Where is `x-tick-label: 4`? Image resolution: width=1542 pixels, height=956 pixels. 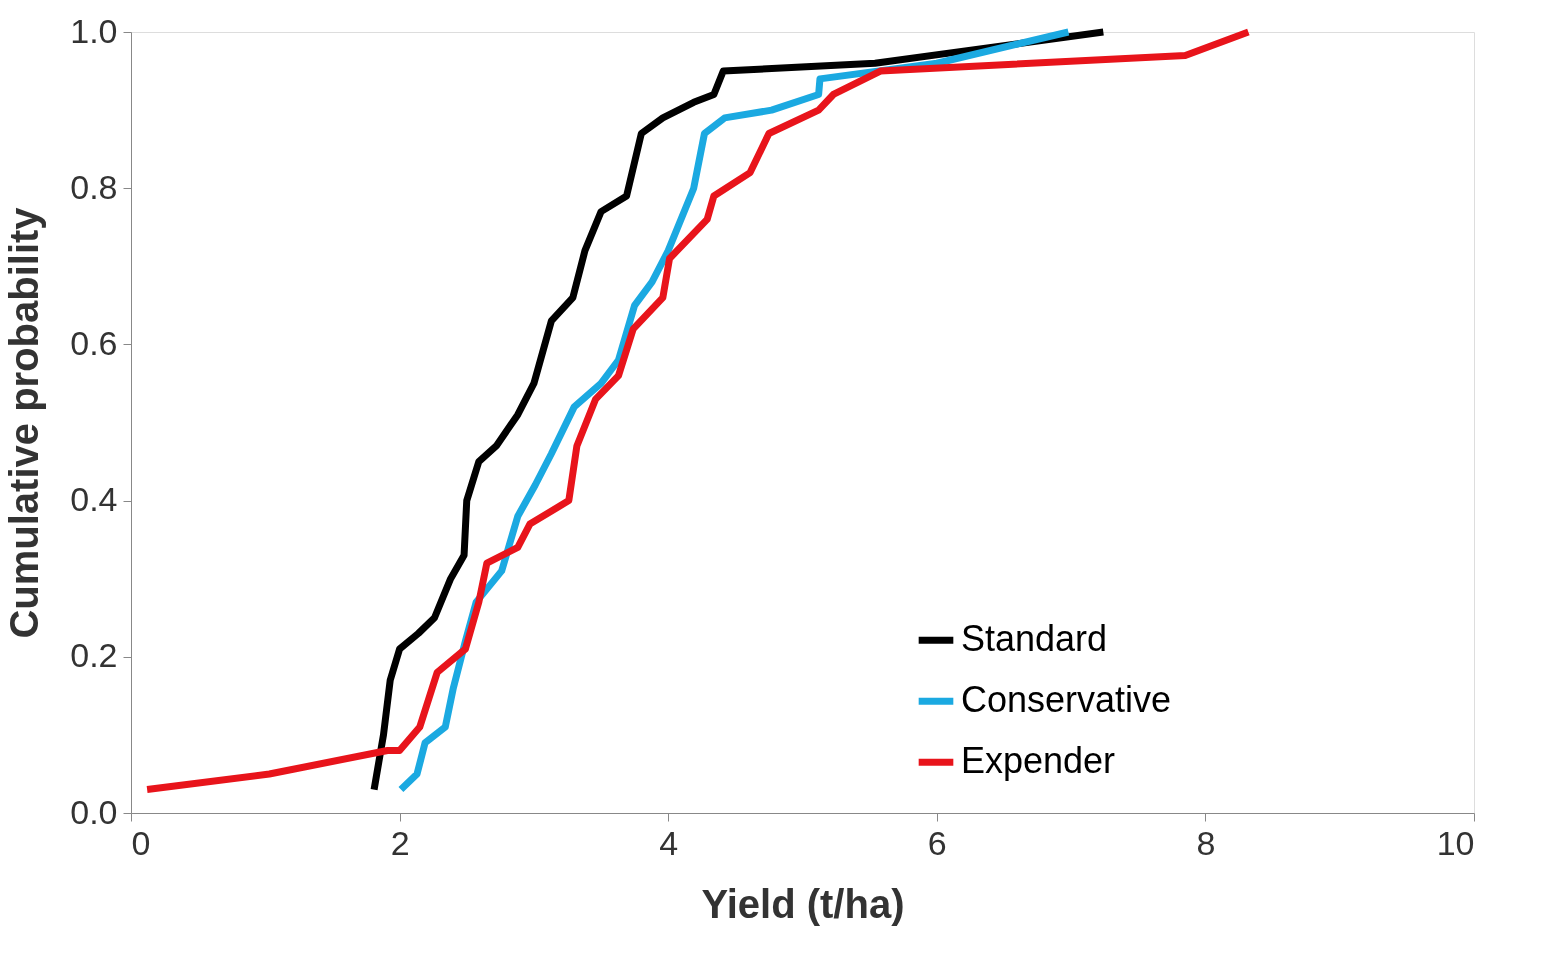
x-tick-label: 4 is located at coordinates (669, 842).